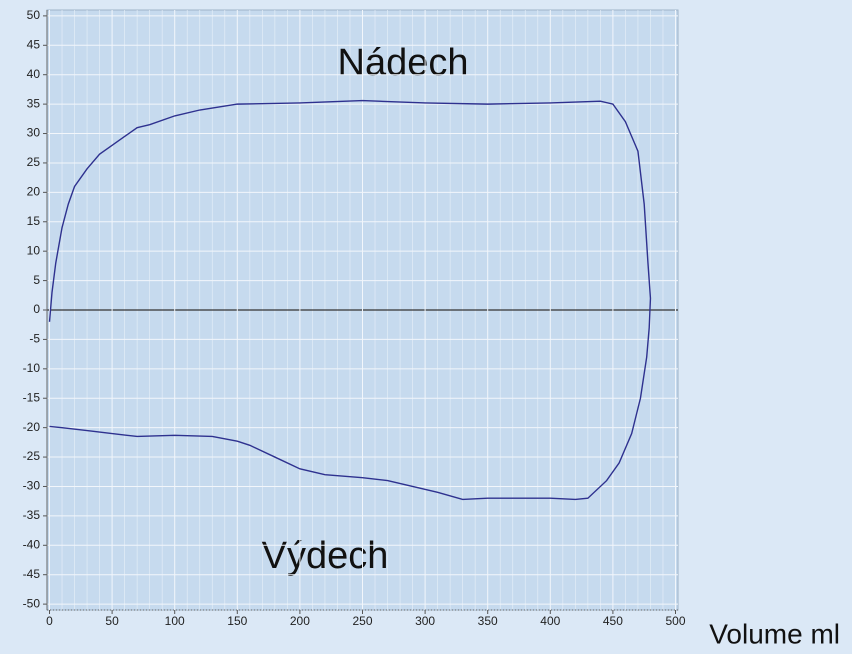 Image resolution: width=852 pixels, height=654 pixels. I want to click on annotation: Nádech, so click(403, 63).